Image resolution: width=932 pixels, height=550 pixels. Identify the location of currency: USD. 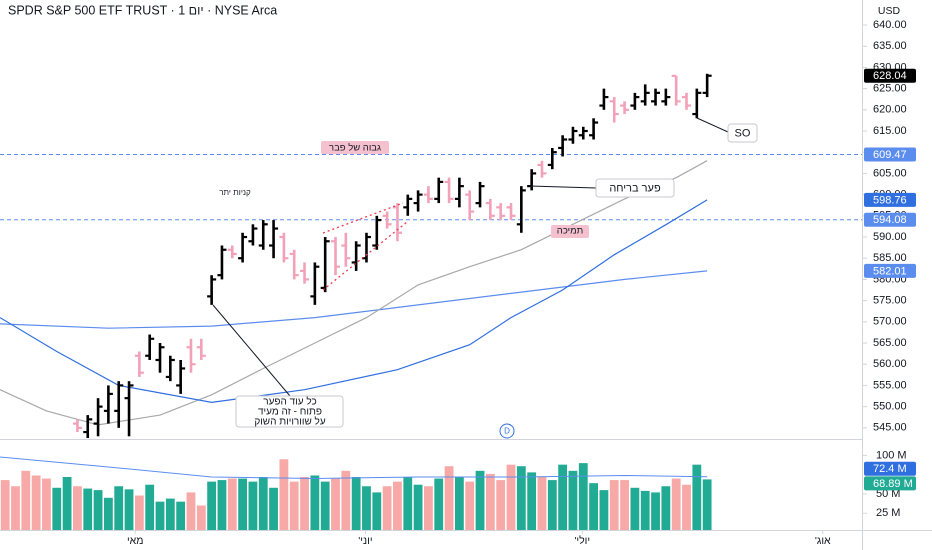
(889, 11).